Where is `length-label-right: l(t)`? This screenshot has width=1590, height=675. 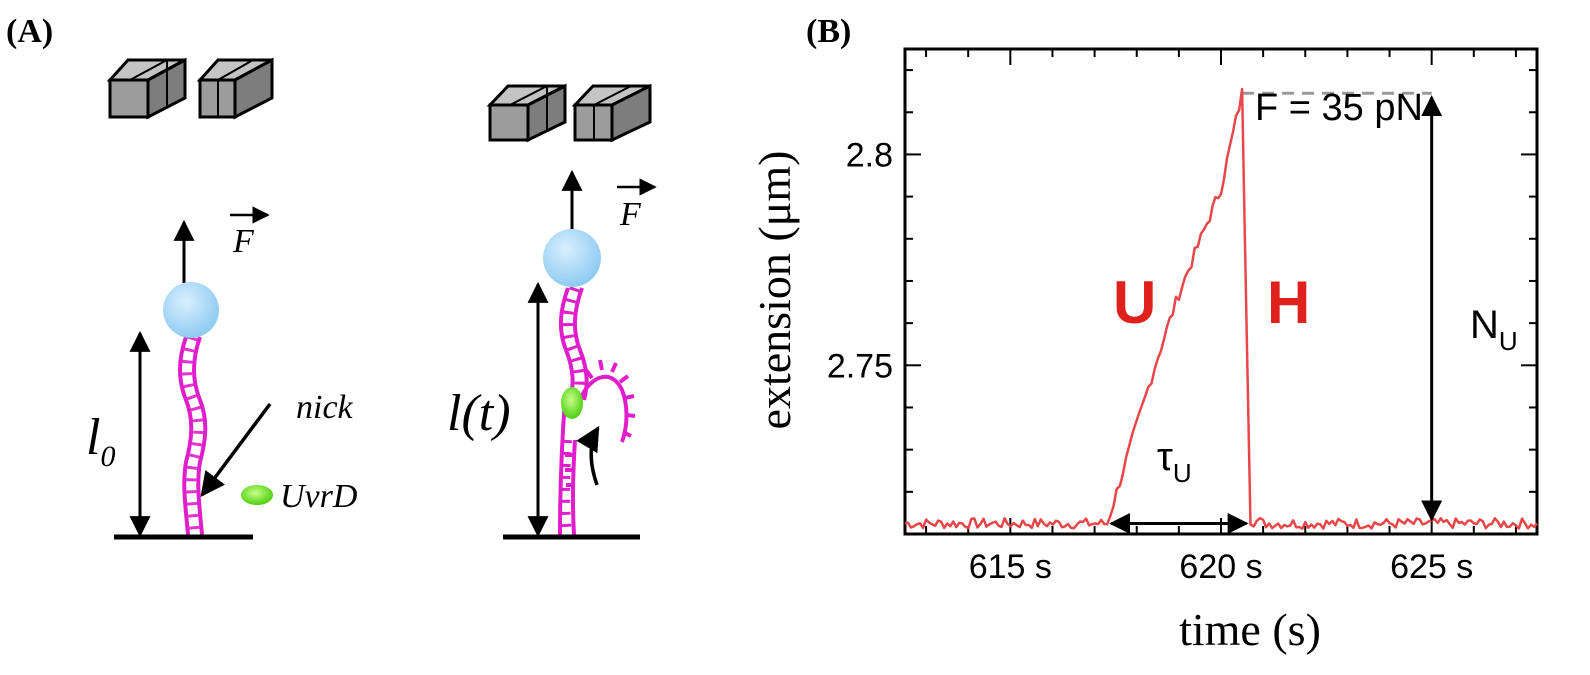
length-label-right: l(t) is located at coordinates (479, 413).